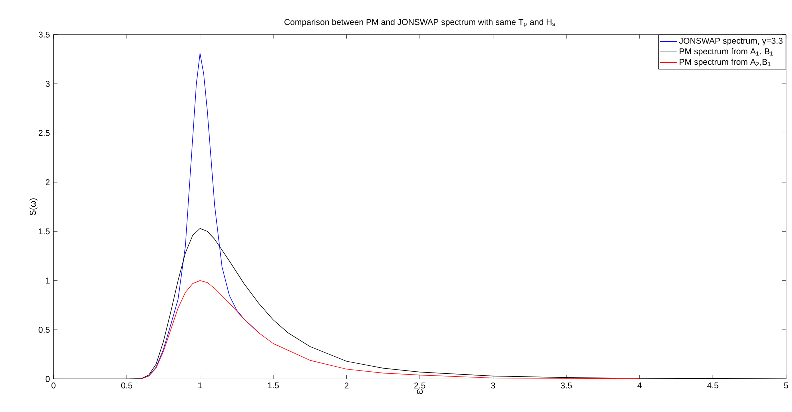 The height and width of the screenshot is (412, 792). I want to click on y-axis-title: S(ω), so click(34, 207).